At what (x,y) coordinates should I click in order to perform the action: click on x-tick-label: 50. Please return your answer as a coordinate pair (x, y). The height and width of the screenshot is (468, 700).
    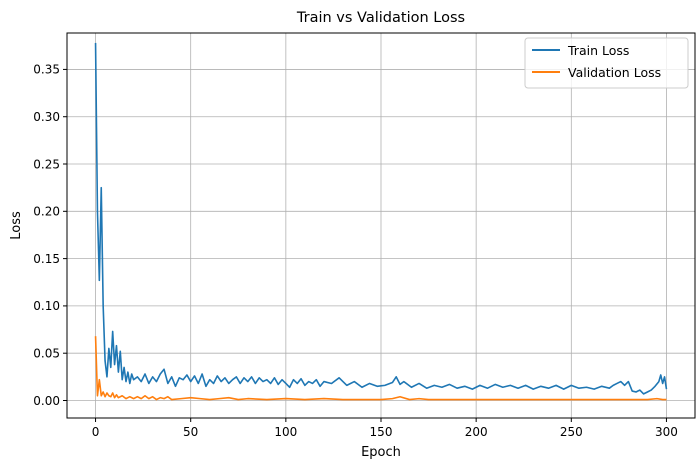
    Looking at the image, I should click on (190, 432).